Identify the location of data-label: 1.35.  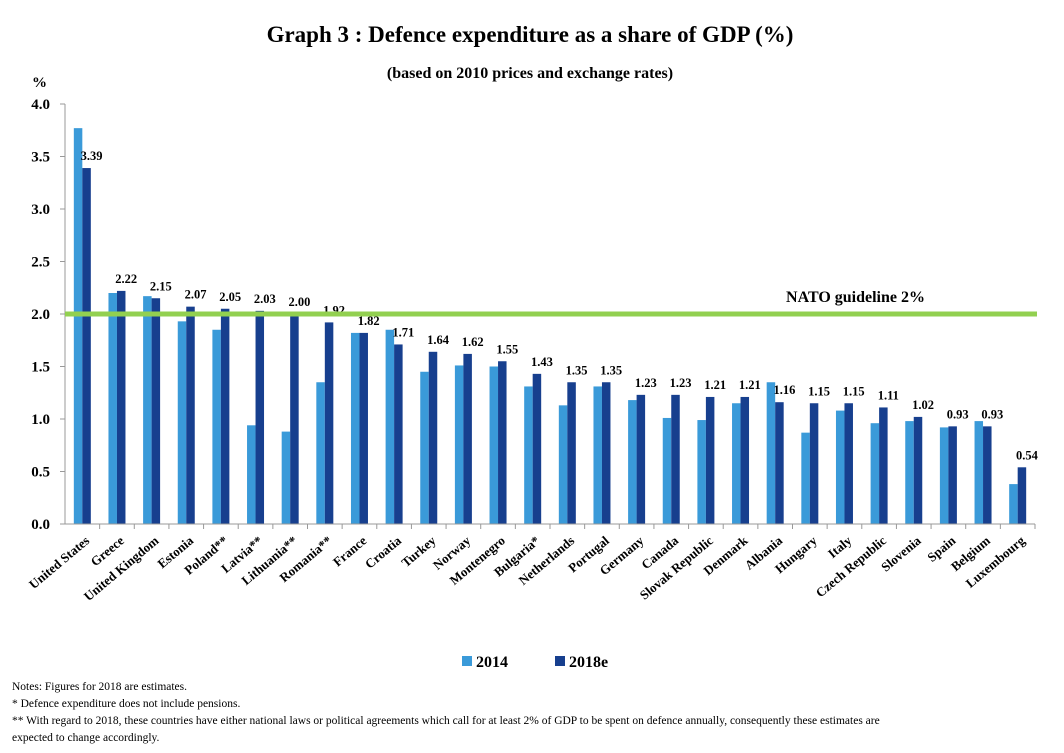
(577, 370).